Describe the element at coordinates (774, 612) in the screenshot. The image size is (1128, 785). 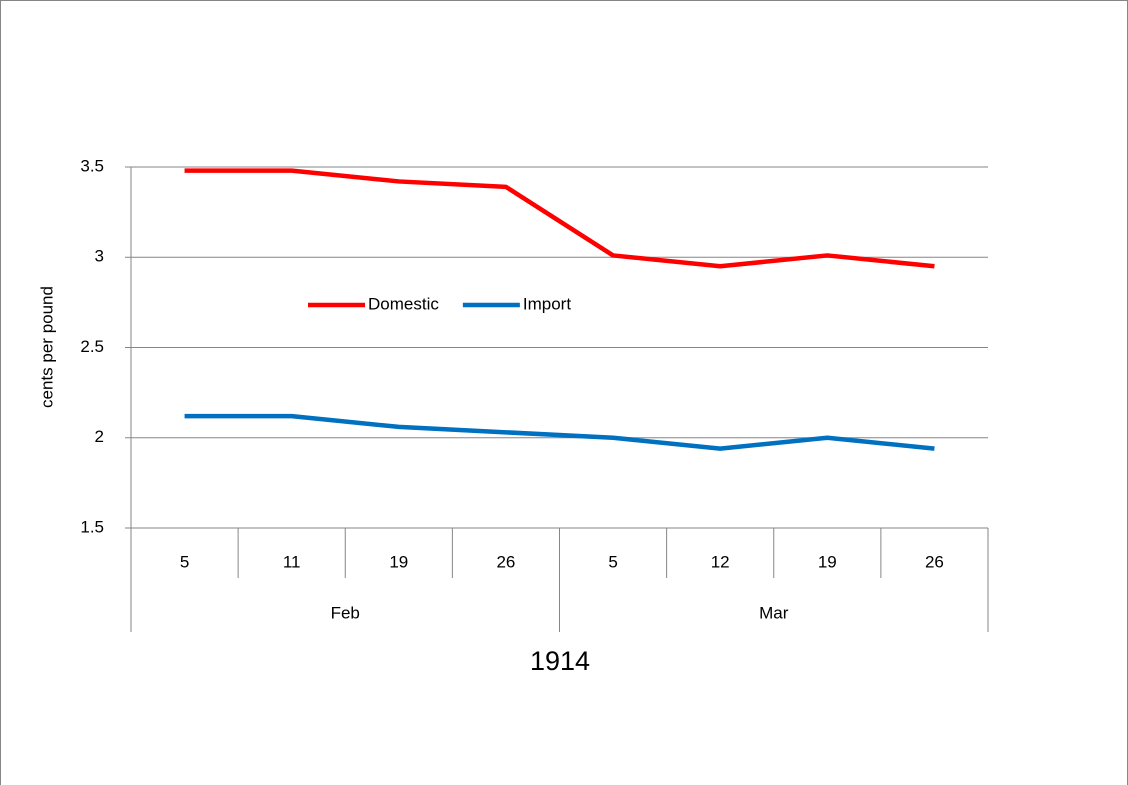
I see `x-group-label: Mar` at that location.